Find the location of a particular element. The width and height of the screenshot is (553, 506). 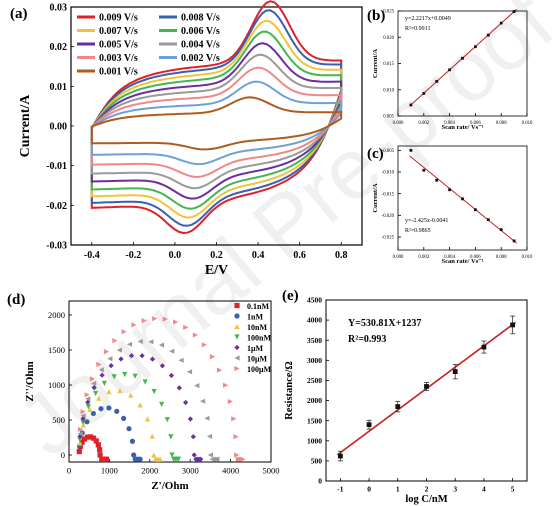

y-tick-label: 0.025 is located at coordinates (388, 12).